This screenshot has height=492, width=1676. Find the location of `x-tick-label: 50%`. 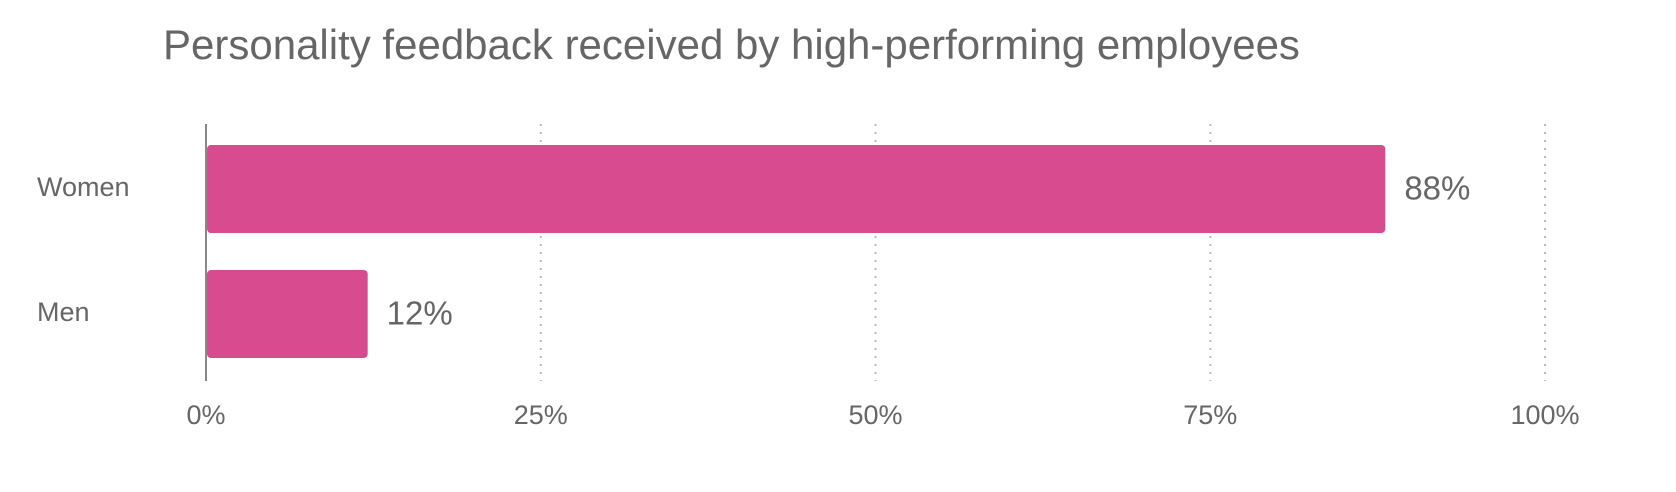

x-tick-label: 50% is located at coordinates (875, 415).